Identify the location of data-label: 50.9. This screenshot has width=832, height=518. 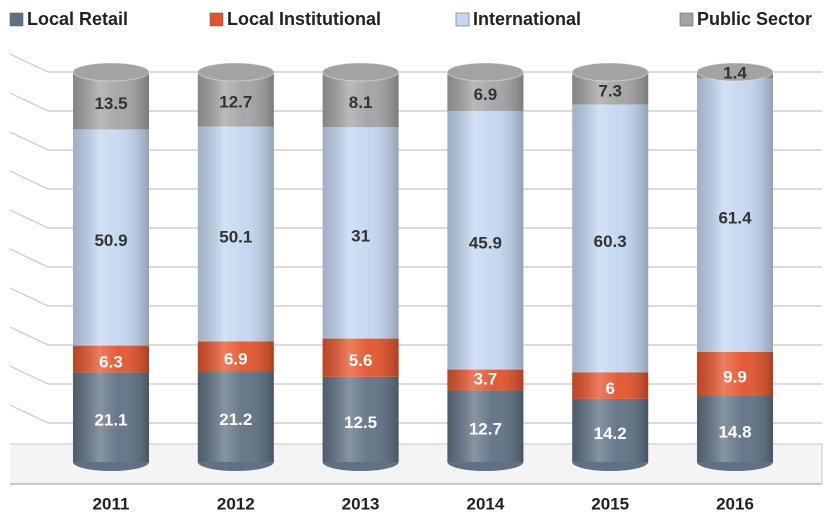
(110, 240).